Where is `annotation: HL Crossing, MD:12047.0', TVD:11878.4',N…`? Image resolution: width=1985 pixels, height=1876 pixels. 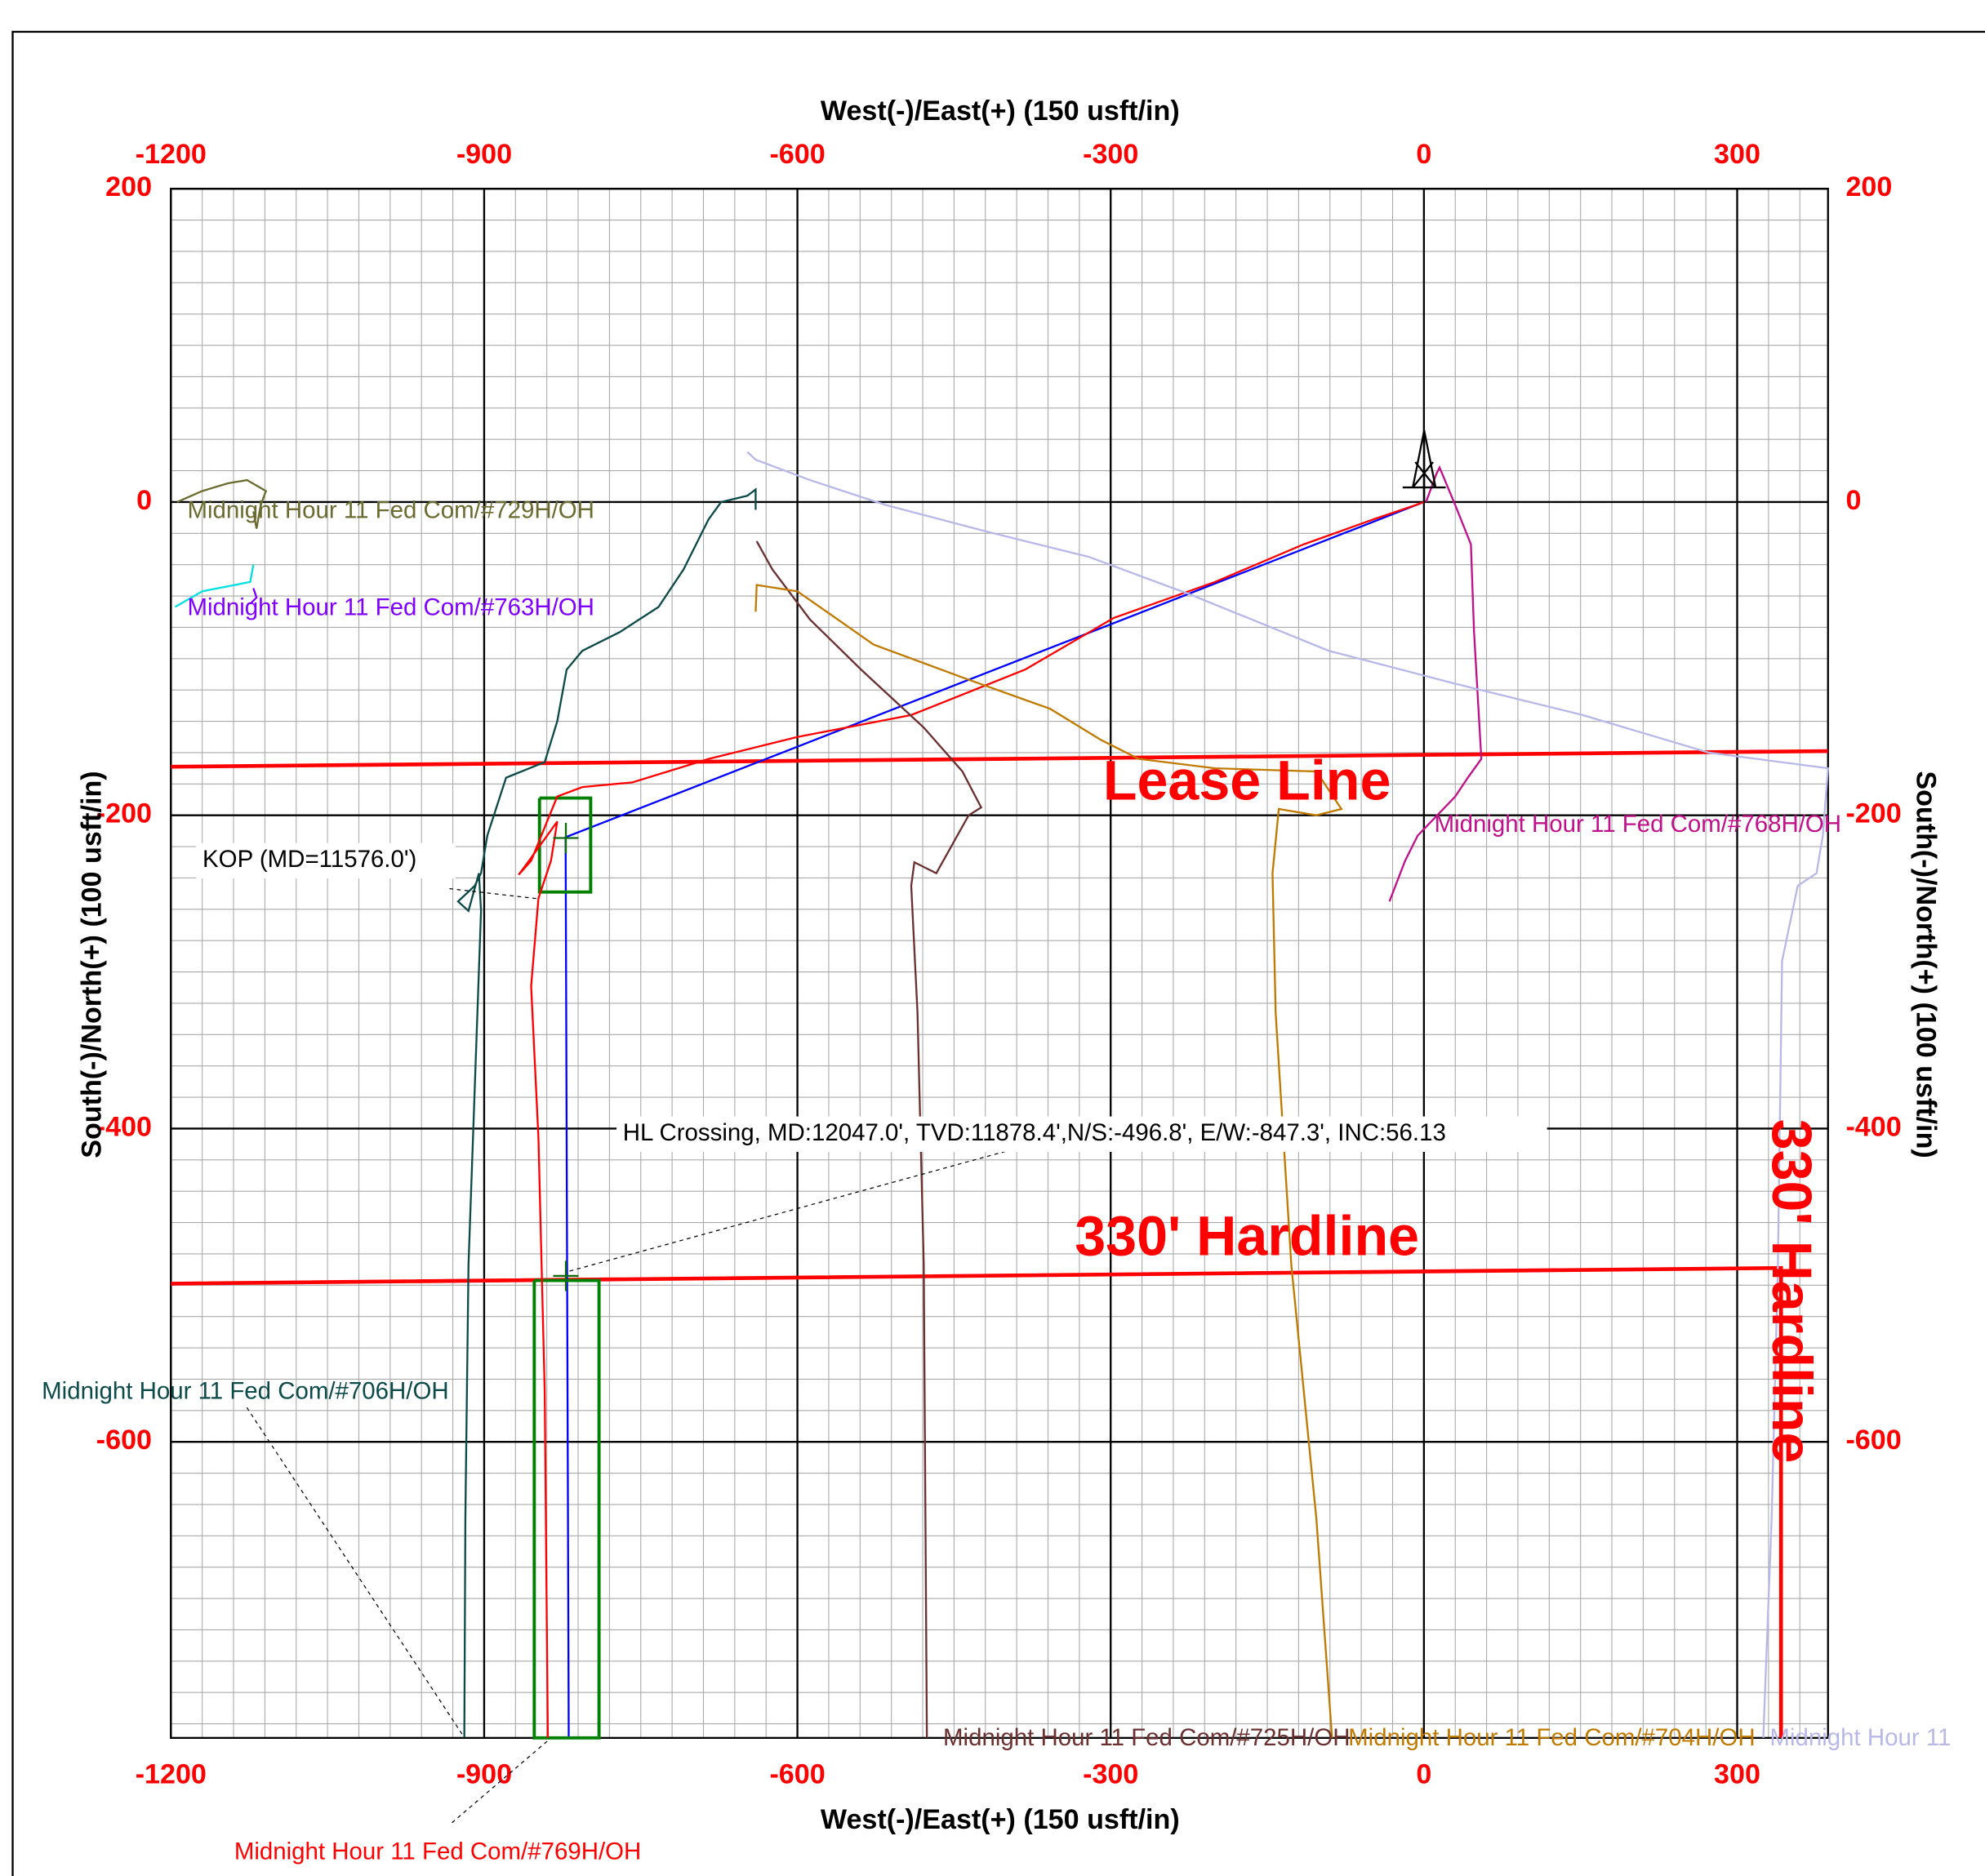
annotation: HL Crossing, MD:12047.0', TVD:11878.4',N… is located at coordinates (1034, 1132).